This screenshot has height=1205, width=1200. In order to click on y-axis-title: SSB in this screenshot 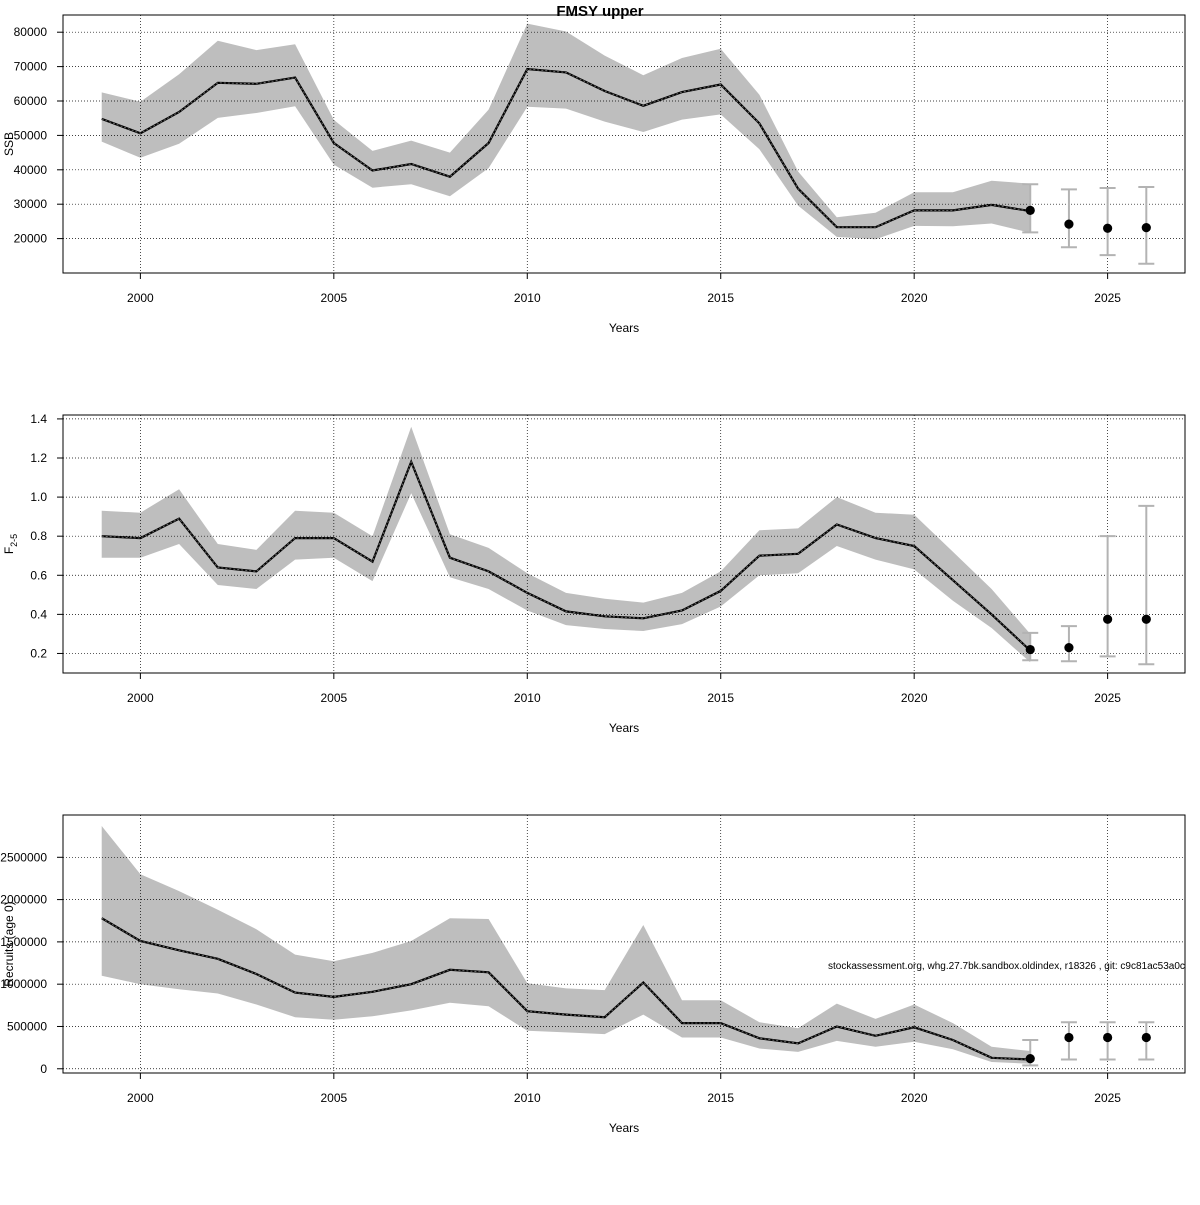, I will do `click(9, 144)`.